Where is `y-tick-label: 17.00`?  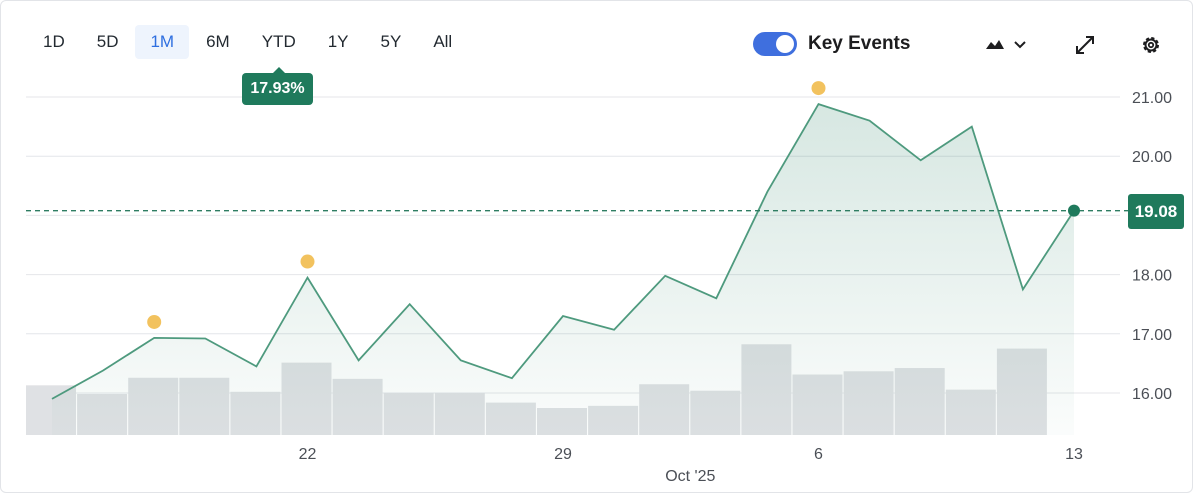 y-tick-label: 17.00 is located at coordinates (1152, 335).